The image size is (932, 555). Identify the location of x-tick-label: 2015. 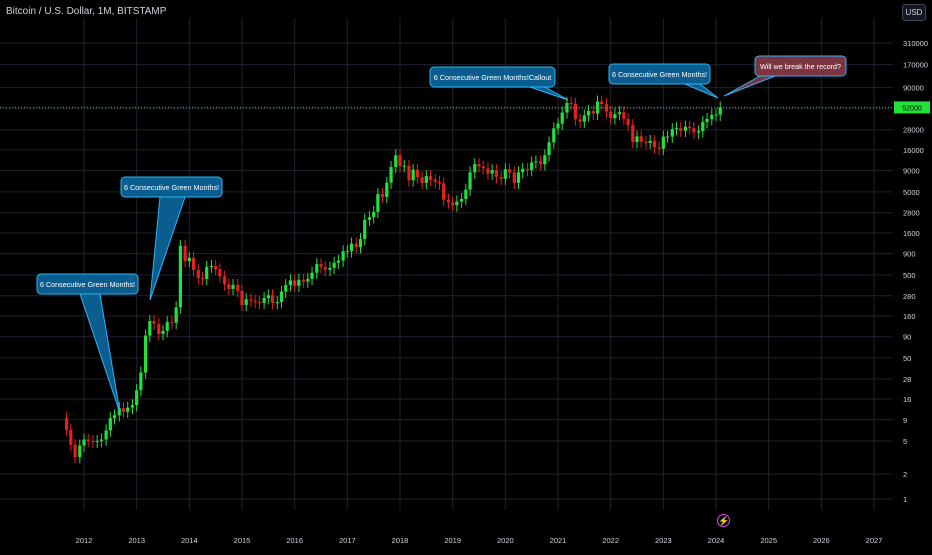
(242, 540).